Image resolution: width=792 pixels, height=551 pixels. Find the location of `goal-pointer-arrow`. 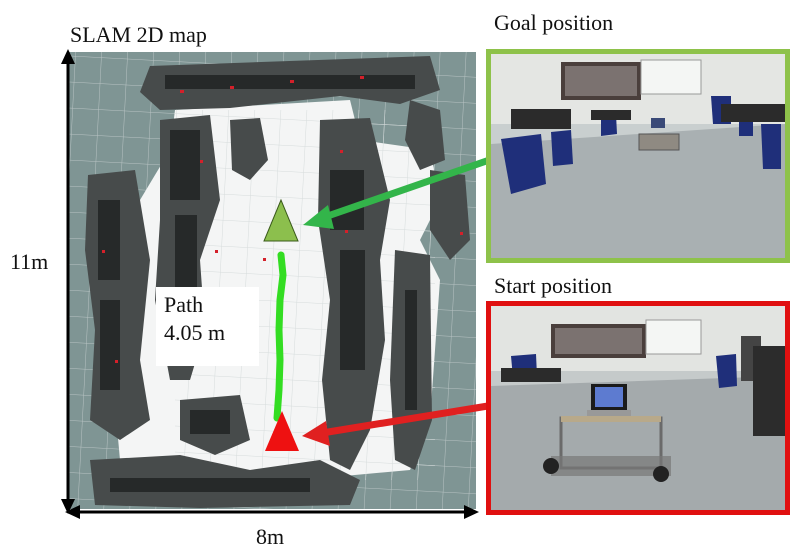

goal-pointer-arrow is located at coordinates (401, 191).